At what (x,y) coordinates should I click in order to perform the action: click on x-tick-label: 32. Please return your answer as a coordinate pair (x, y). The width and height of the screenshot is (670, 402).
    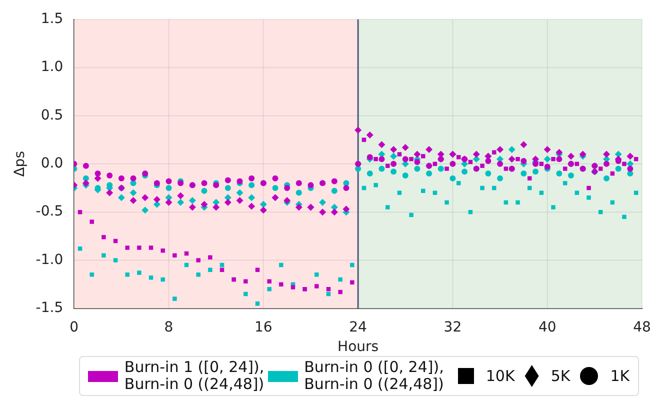
    Looking at the image, I should click on (453, 327).